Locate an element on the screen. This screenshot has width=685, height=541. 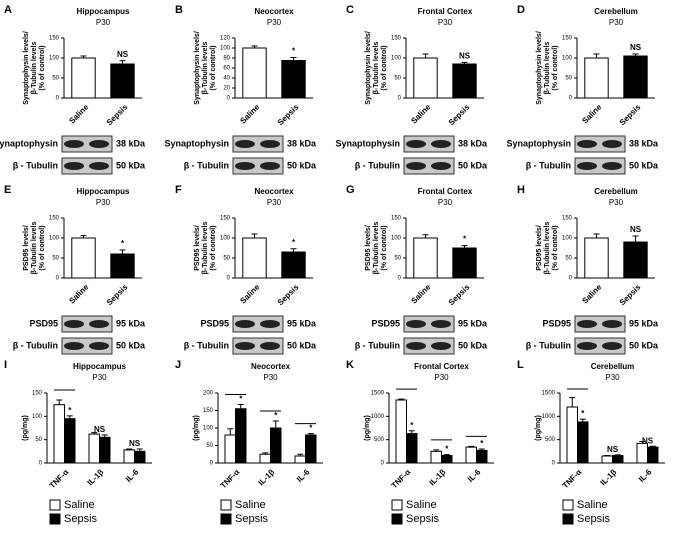
y-tick-label: 200 is located at coordinates (208, 394).